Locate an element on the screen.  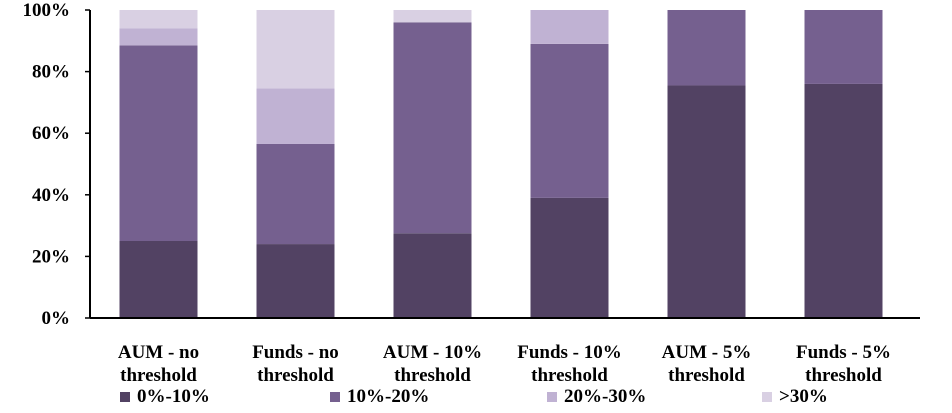
legend-label: 0%-10% is located at coordinates (173, 396).